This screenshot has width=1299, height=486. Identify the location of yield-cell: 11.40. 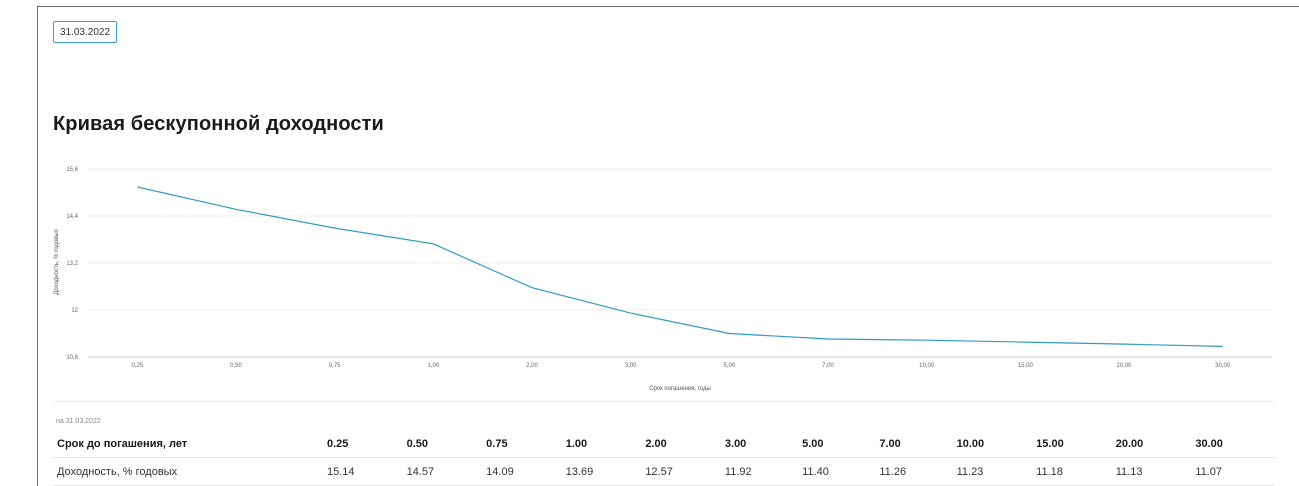
(815, 471).